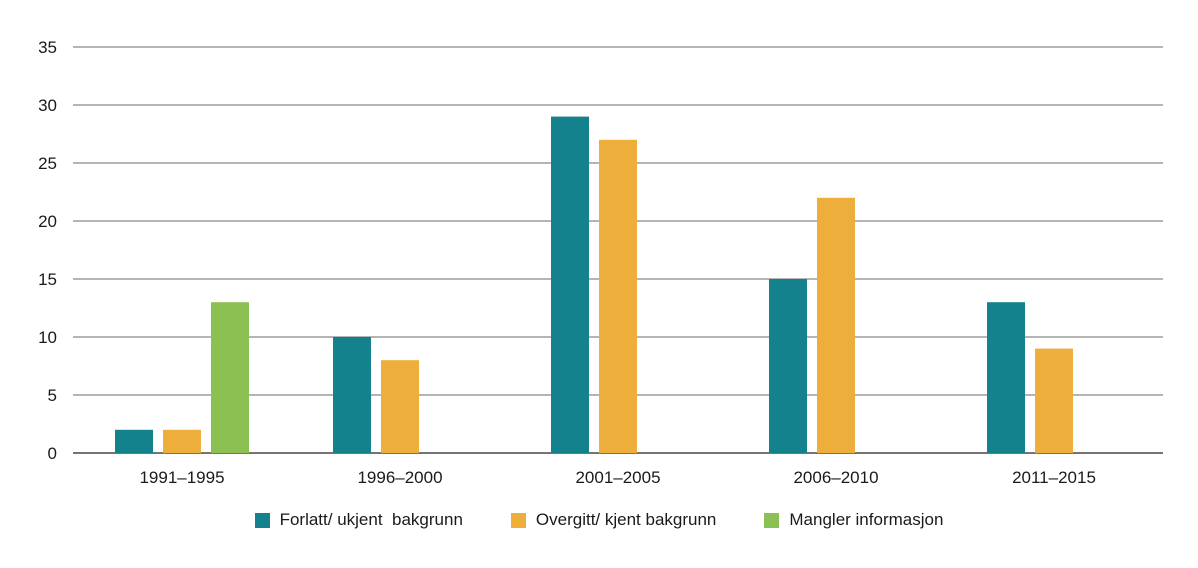  What do you see at coordinates (47, 47) in the screenshot?
I see `y-tick-label: 35` at bounding box center [47, 47].